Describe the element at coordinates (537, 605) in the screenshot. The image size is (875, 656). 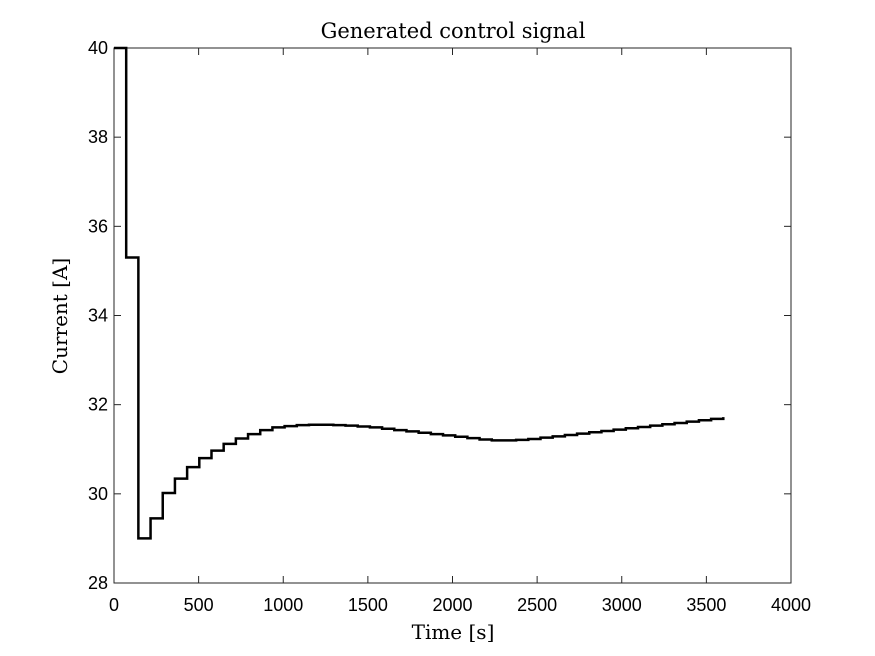
I see `x-tick-label: 2500` at that location.